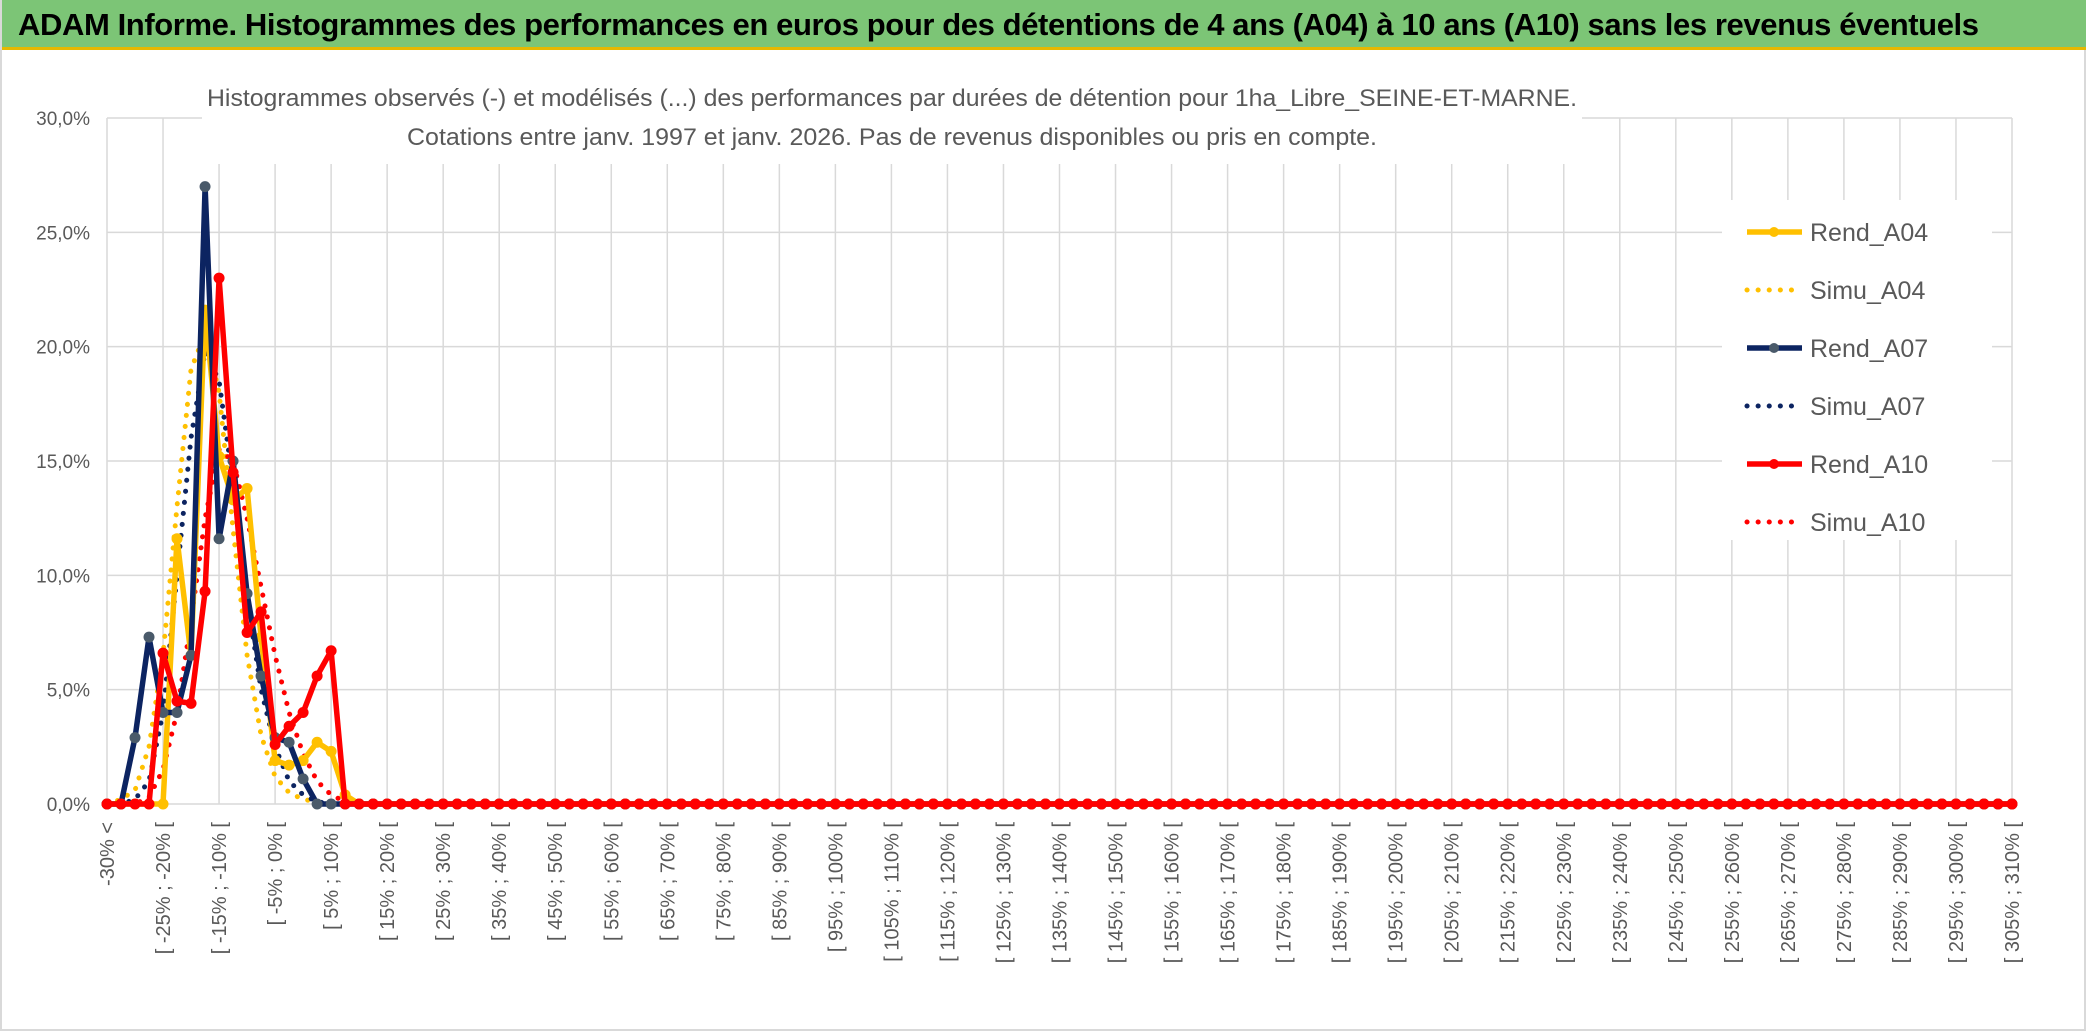 The image size is (2086, 1031). What do you see at coordinates (1869, 349) in the screenshot?
I see `legend-label: Rend_A07` at bounding box center [1869, 349].